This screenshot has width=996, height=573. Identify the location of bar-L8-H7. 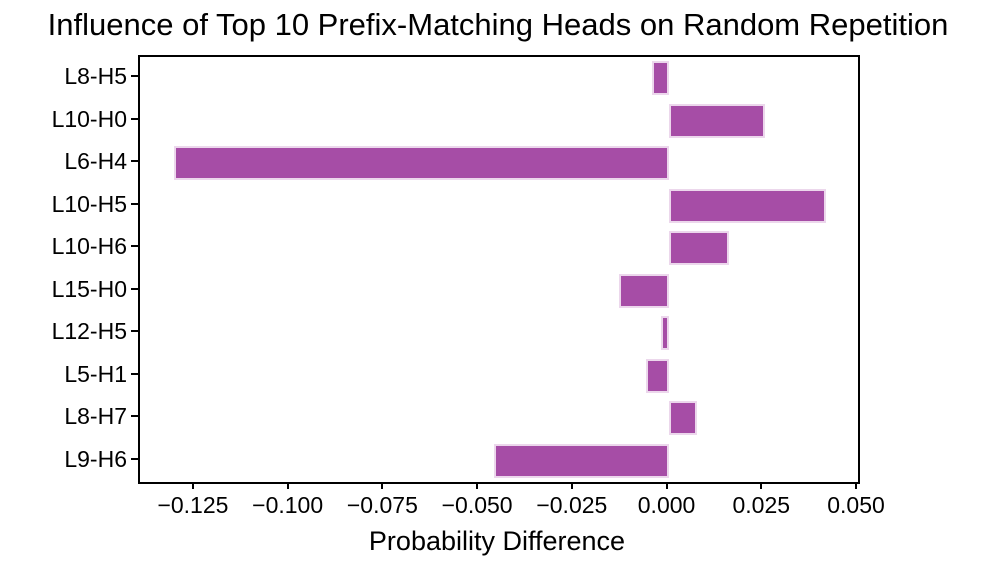
(682, 418).